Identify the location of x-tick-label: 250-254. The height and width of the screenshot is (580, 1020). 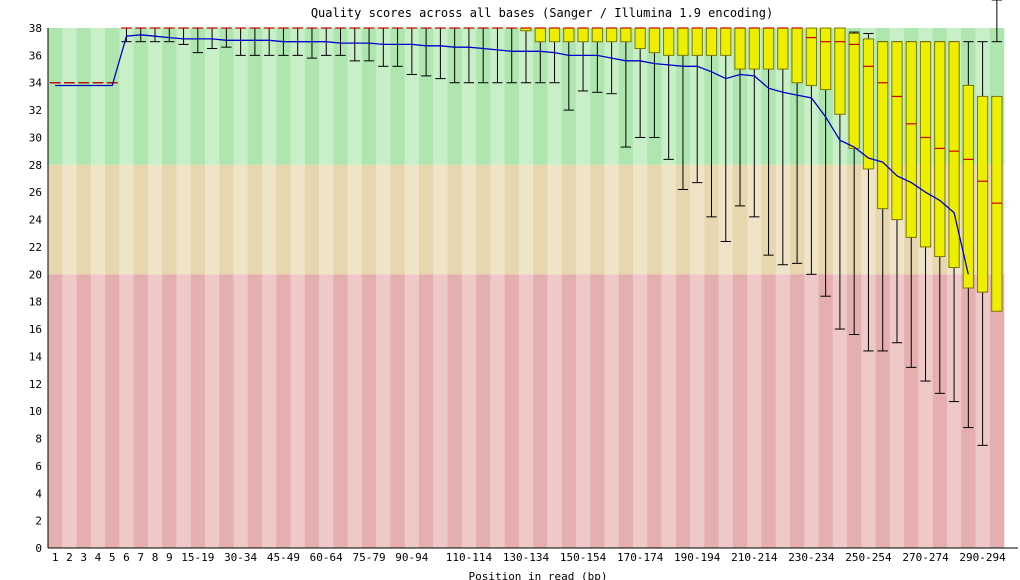
(868, 557).